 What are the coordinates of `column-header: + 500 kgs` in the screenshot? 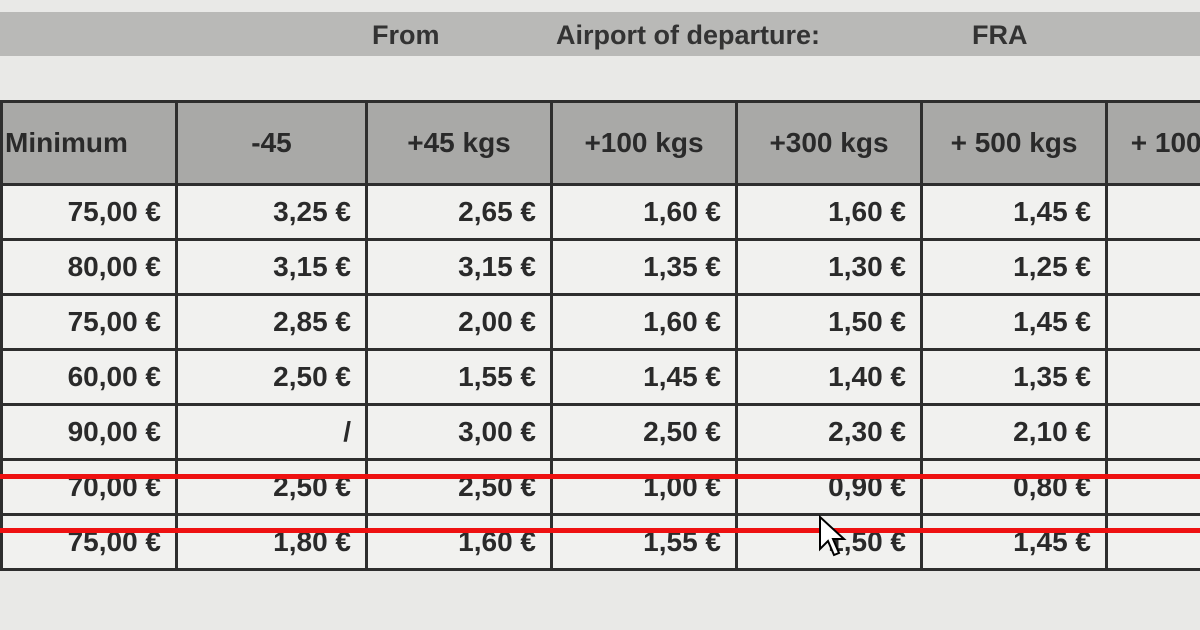 It's located at (1014, 143).